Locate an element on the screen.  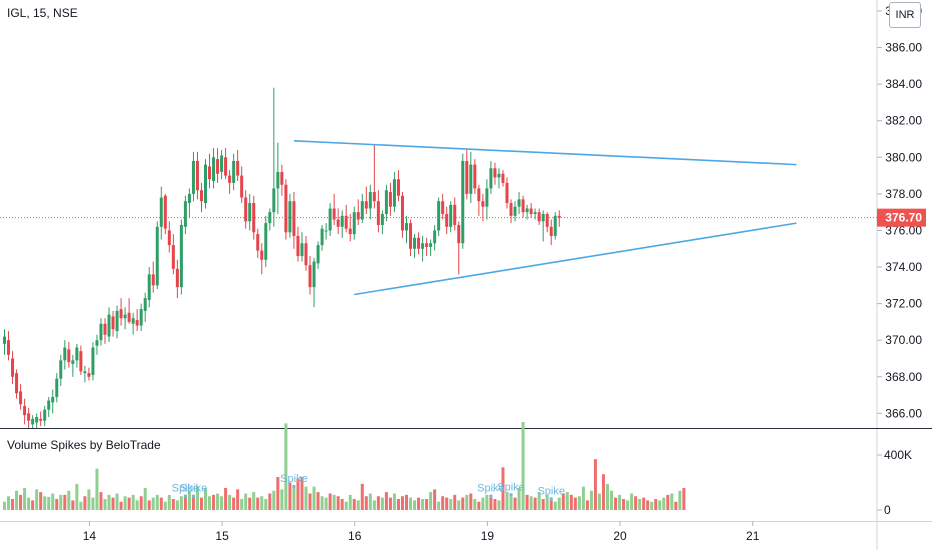
volume-tick-label: 0 is located at coordinates (887, 510).